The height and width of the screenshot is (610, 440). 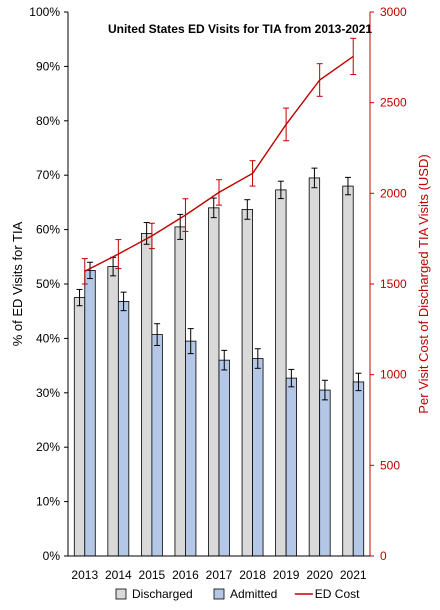 I want to click on x-tick-label: 2018, so click(x=252, y=575).